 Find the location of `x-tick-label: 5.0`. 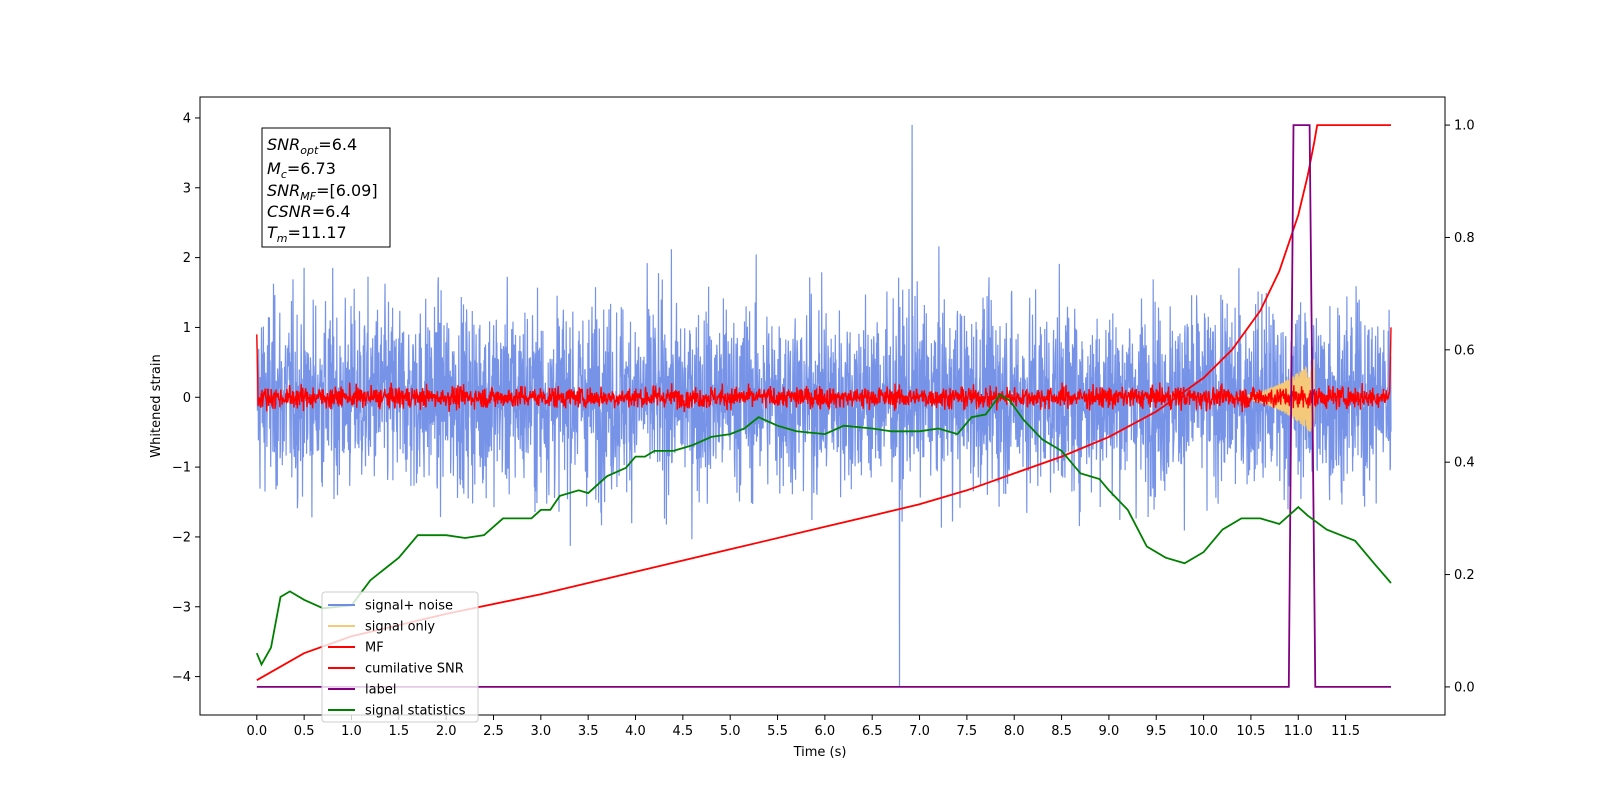

x-tick-label: 5.0 is located at coordinates (730, 731).